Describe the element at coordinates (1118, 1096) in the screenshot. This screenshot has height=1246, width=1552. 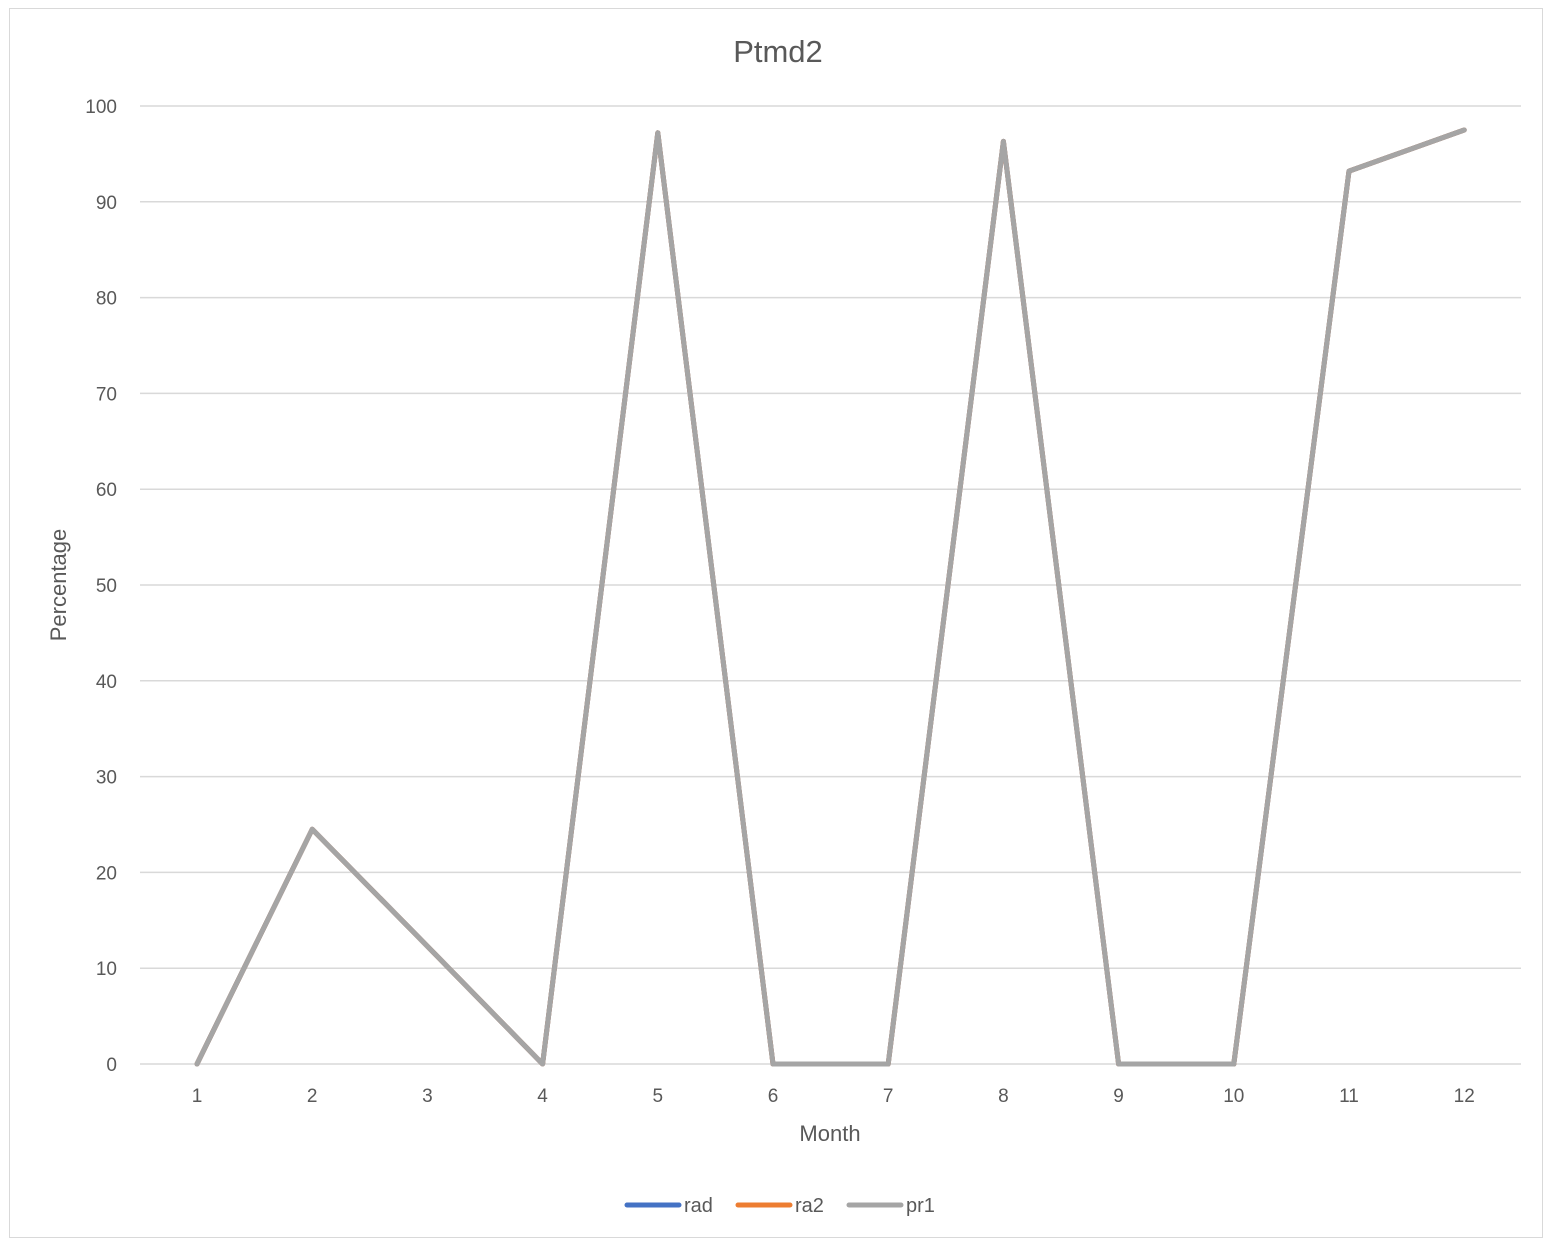
I see `x-tick-label: 9` at that location.